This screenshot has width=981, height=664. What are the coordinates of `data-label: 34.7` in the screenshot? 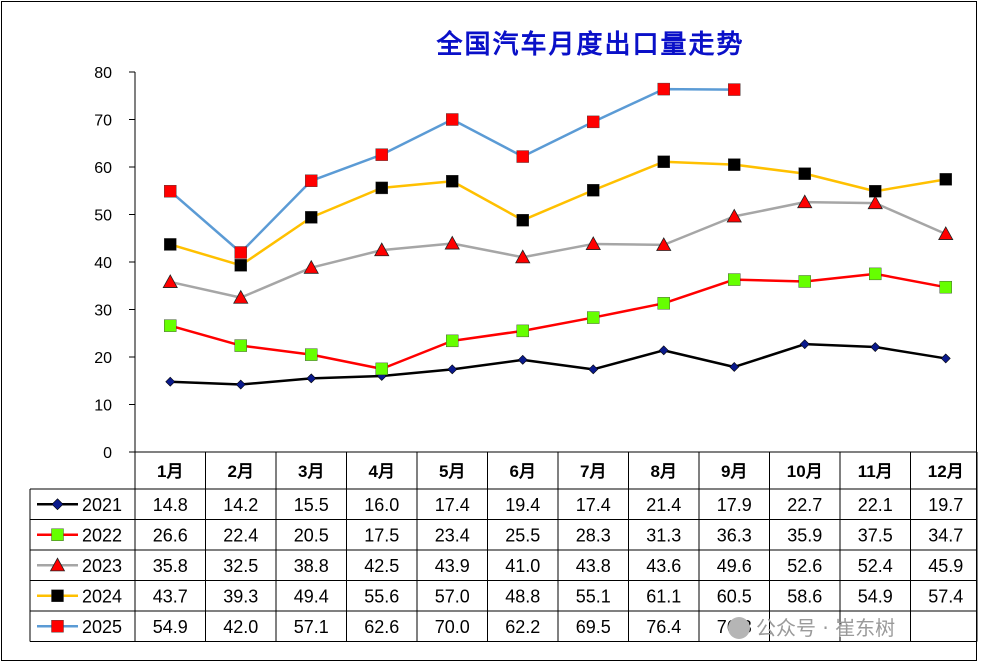 It's located at (945, 535).